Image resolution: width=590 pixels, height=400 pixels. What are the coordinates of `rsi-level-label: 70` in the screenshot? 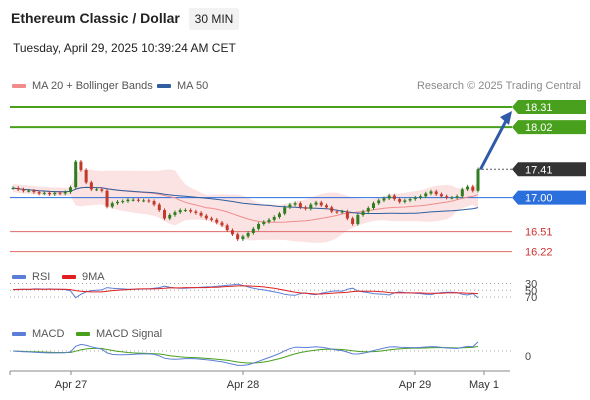 It's located at (531, 298).